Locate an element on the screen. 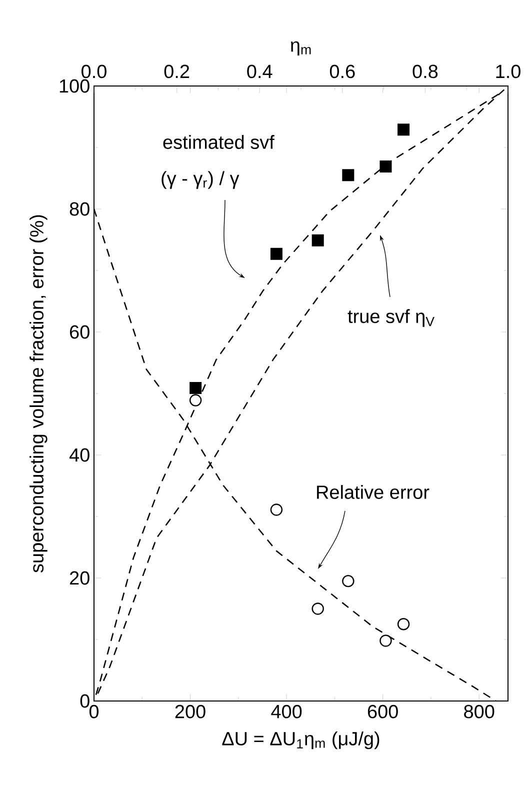  y-tick-label: 20 is located at coordinates (80, 578).